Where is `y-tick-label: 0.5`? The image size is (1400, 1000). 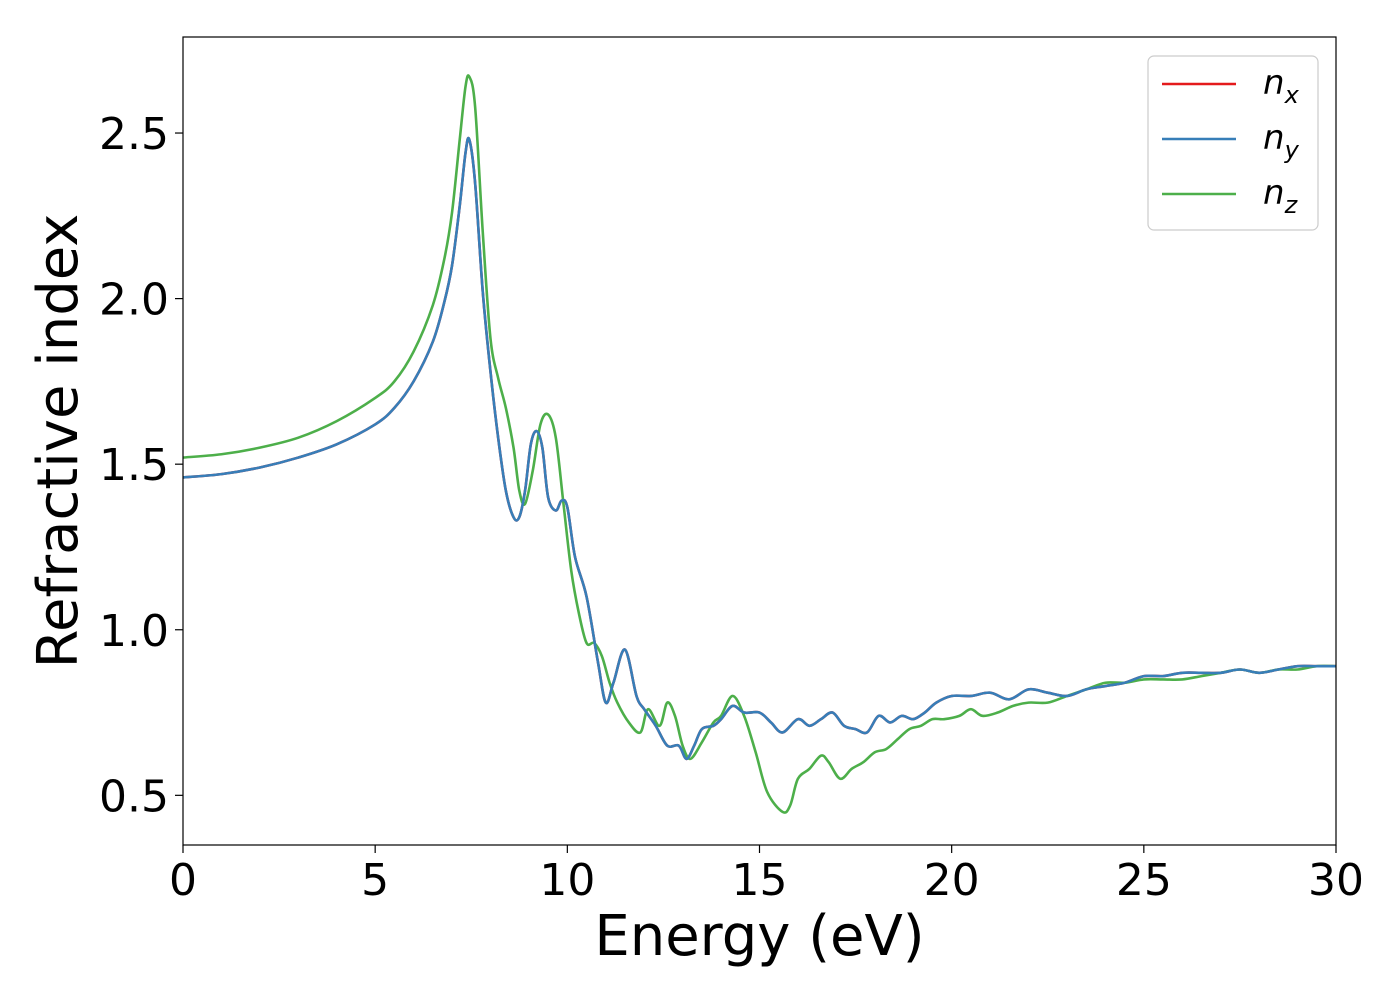 y-tick-label: 0.5 is located at coordinates (134, 796).